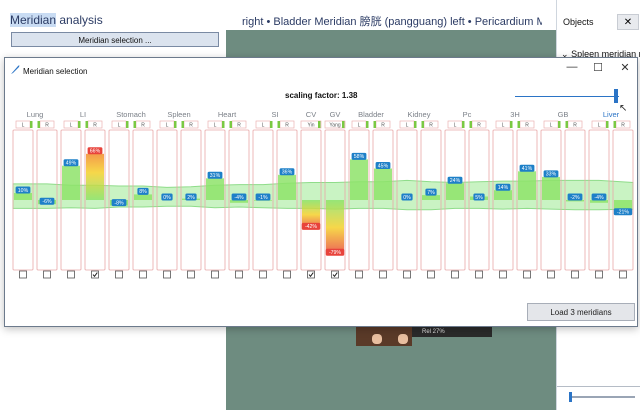  What do you see at coordinates (71, 274) in the screenshot?
I see `checkbox-li-l` at bounding box center [71, 274].